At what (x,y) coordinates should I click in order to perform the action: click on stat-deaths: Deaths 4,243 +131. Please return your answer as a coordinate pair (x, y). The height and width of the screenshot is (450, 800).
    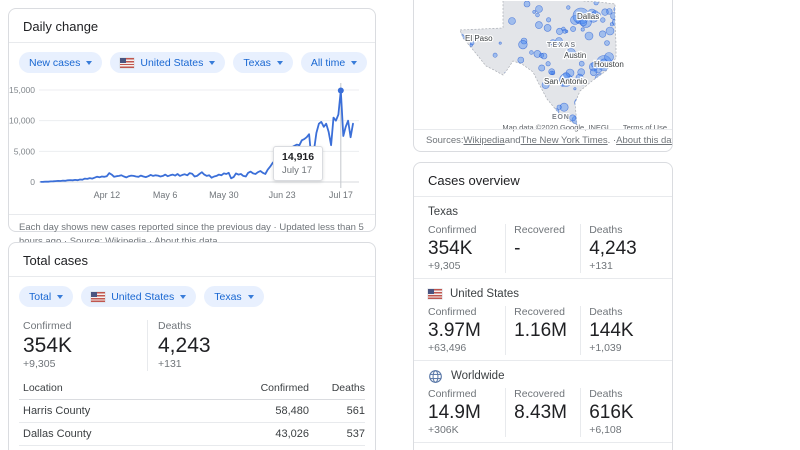
    Looking at the image, I should click on (619, 248).